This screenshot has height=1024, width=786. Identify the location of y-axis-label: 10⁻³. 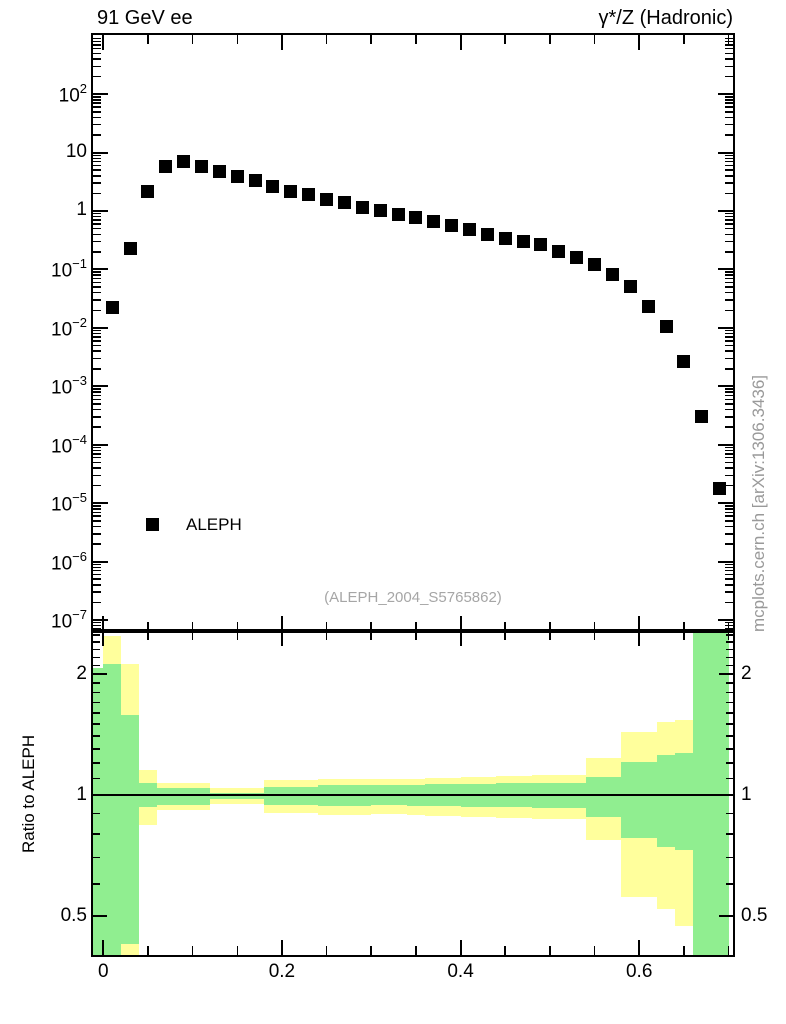
(69, 386).